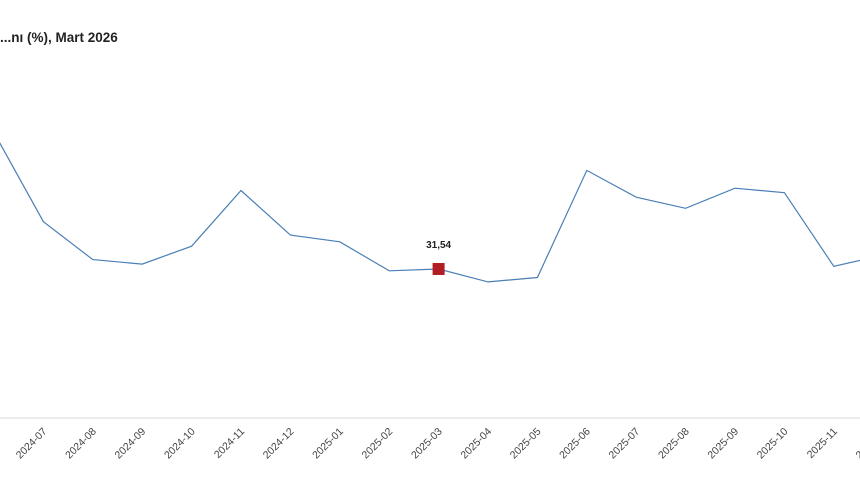 The image size is (860, 504). What do you see at coordinates (438, 268) in the screenshot?
I see `highlight-marker` at bounding box center [438, 268].